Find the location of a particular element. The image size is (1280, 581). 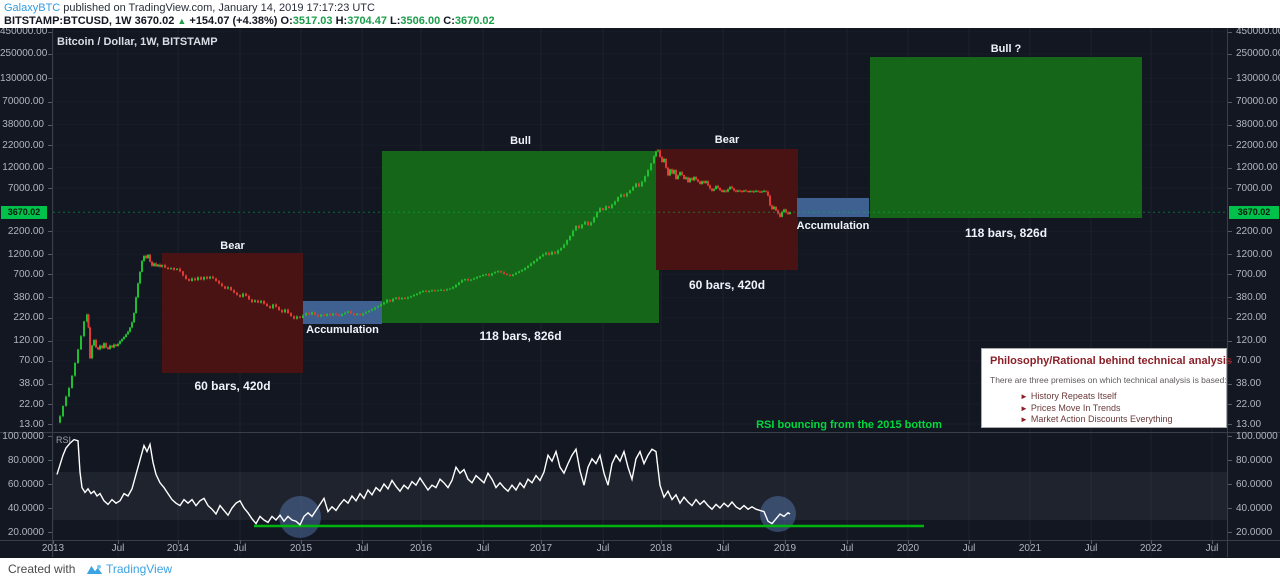

phase-label: Accumulation is located at coordinates (342, 330).